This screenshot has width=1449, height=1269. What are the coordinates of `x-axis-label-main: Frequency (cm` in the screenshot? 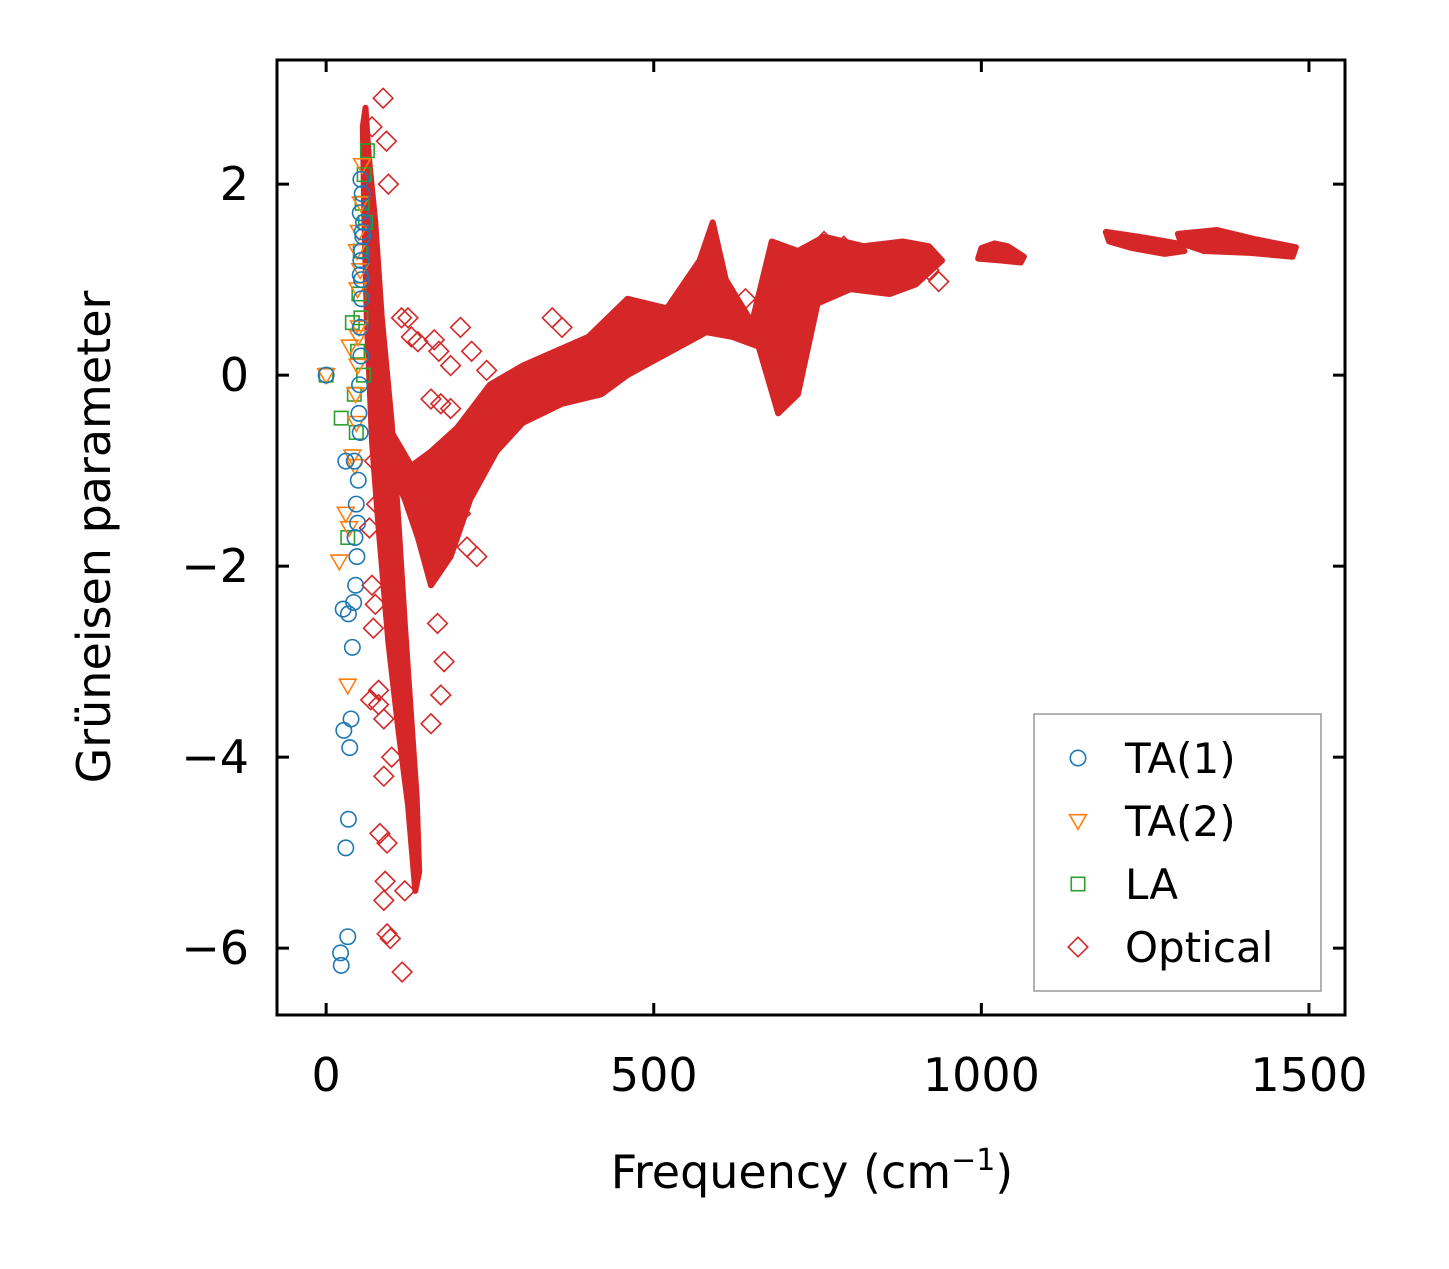 It's located at (781, 1172).